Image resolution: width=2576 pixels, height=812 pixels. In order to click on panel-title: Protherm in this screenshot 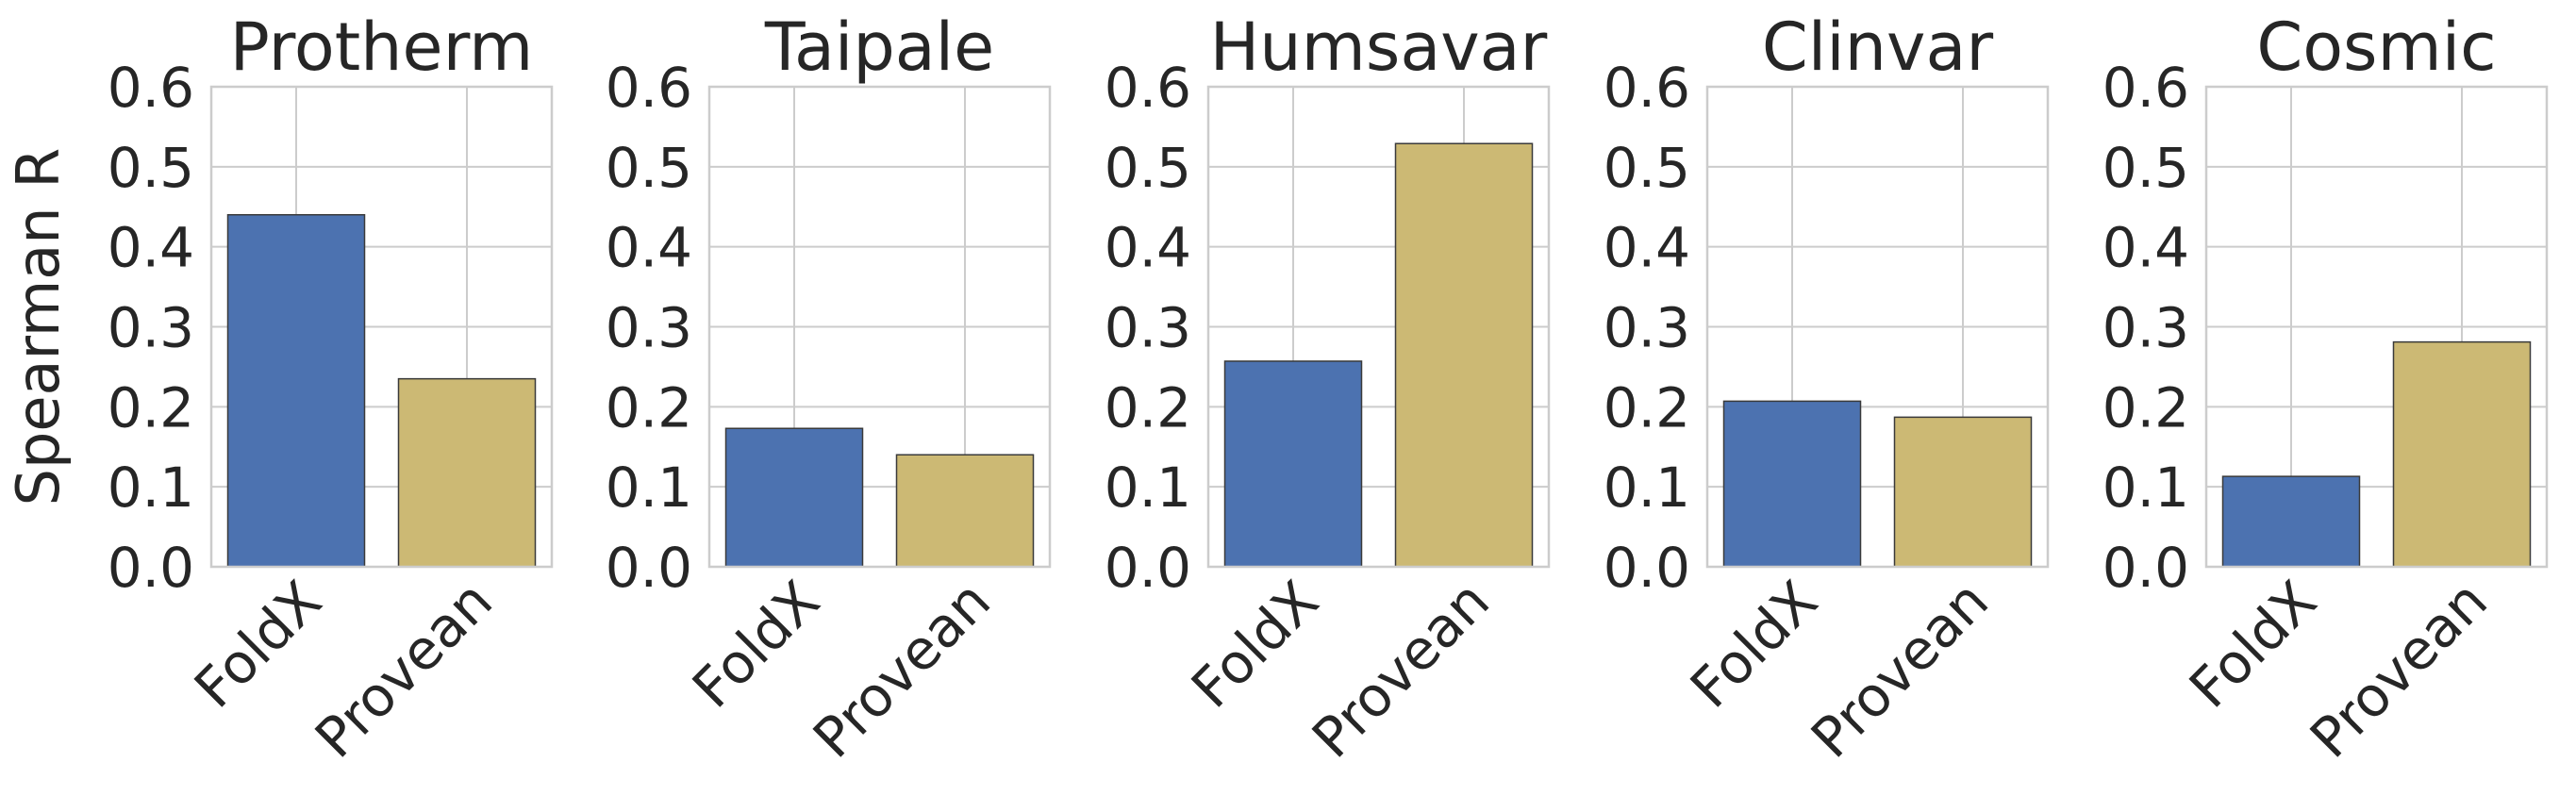, I will do `click(382, 47)`.